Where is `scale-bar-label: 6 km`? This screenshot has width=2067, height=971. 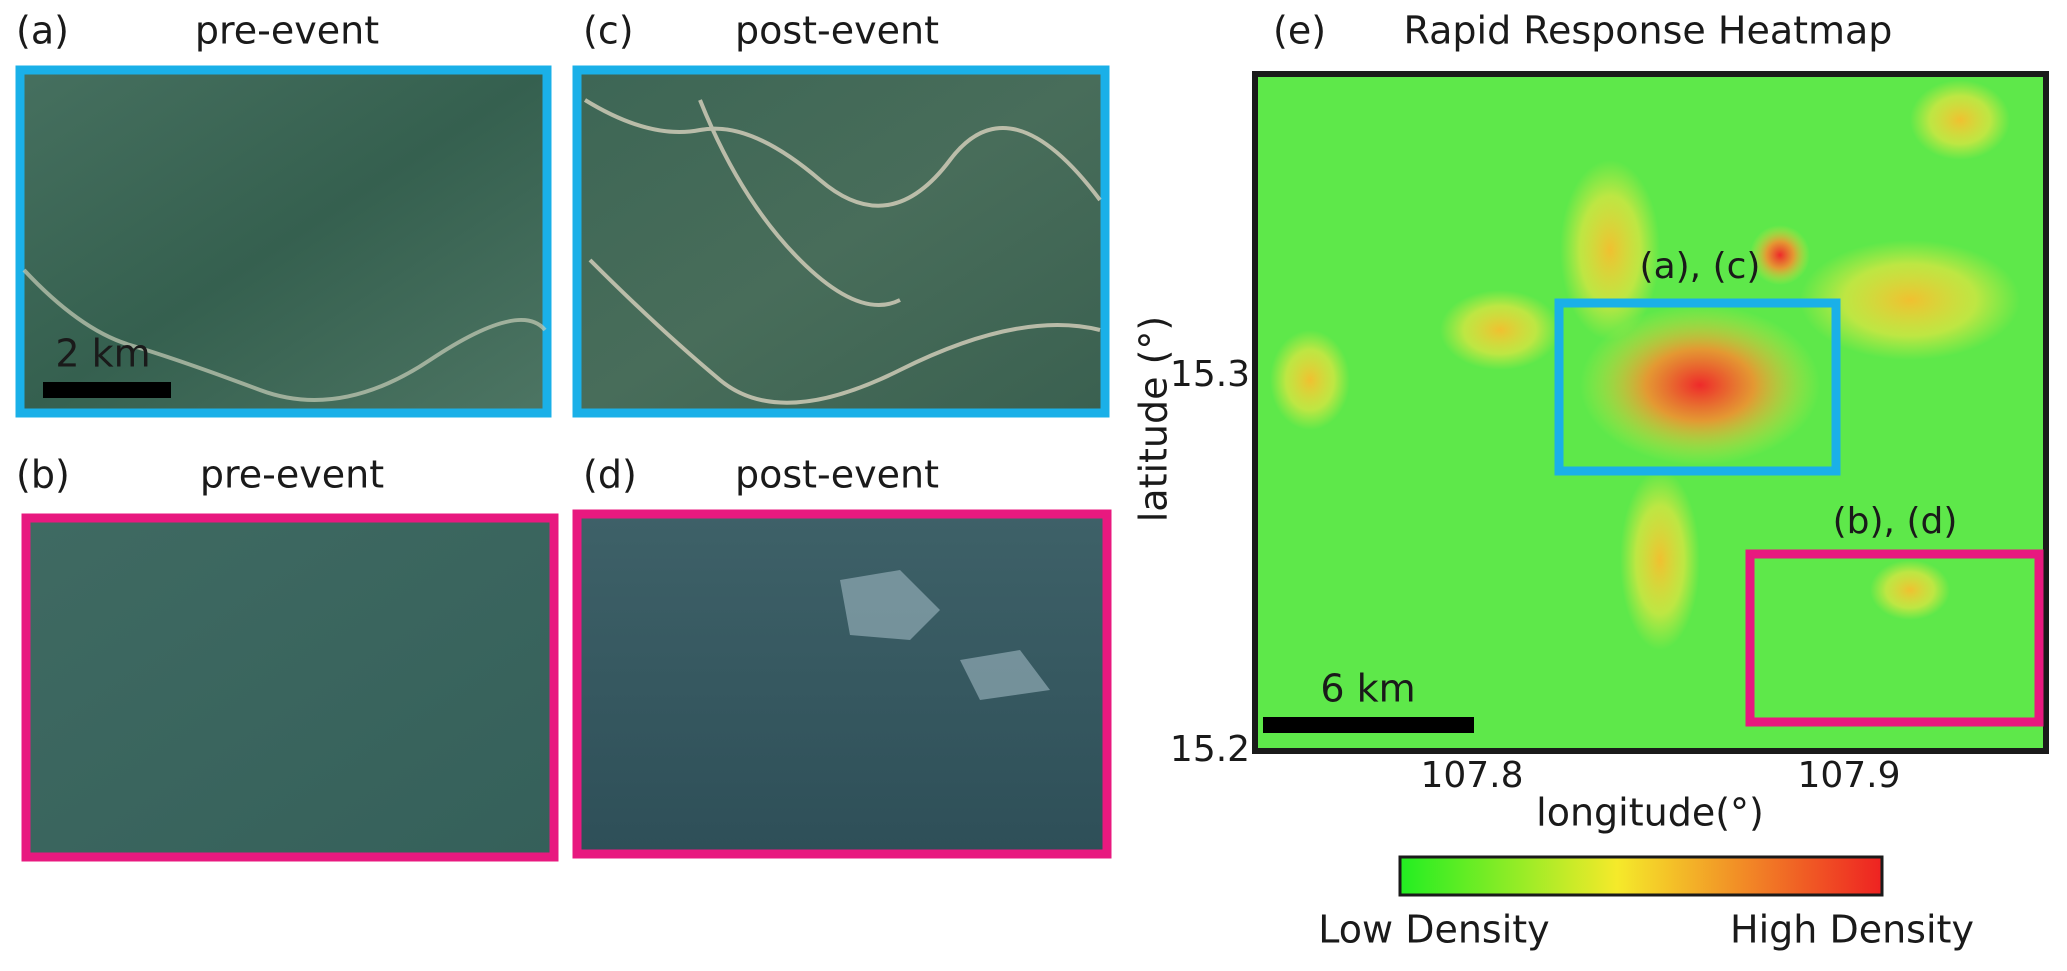 scale-bar-label: 6 km is located at coordinates (1367, 689).